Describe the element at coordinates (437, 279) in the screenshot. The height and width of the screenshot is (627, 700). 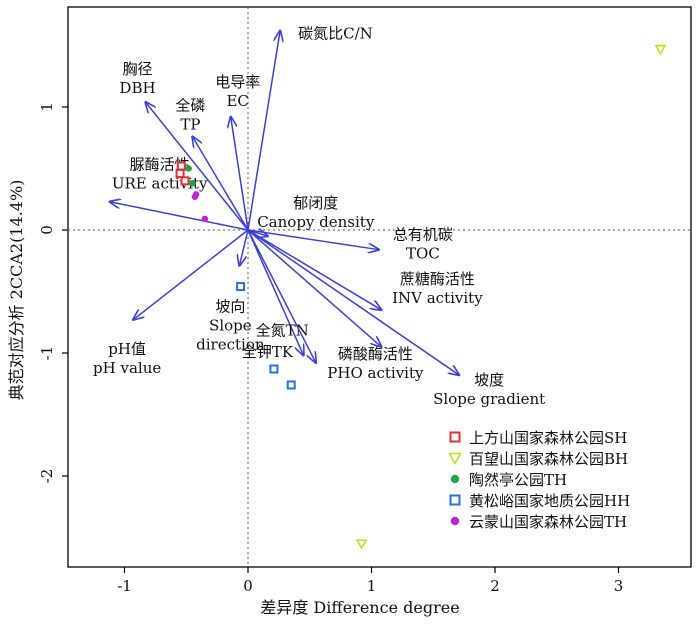
I see `vector-label-cn: 蔗糖酶活性` at that location.